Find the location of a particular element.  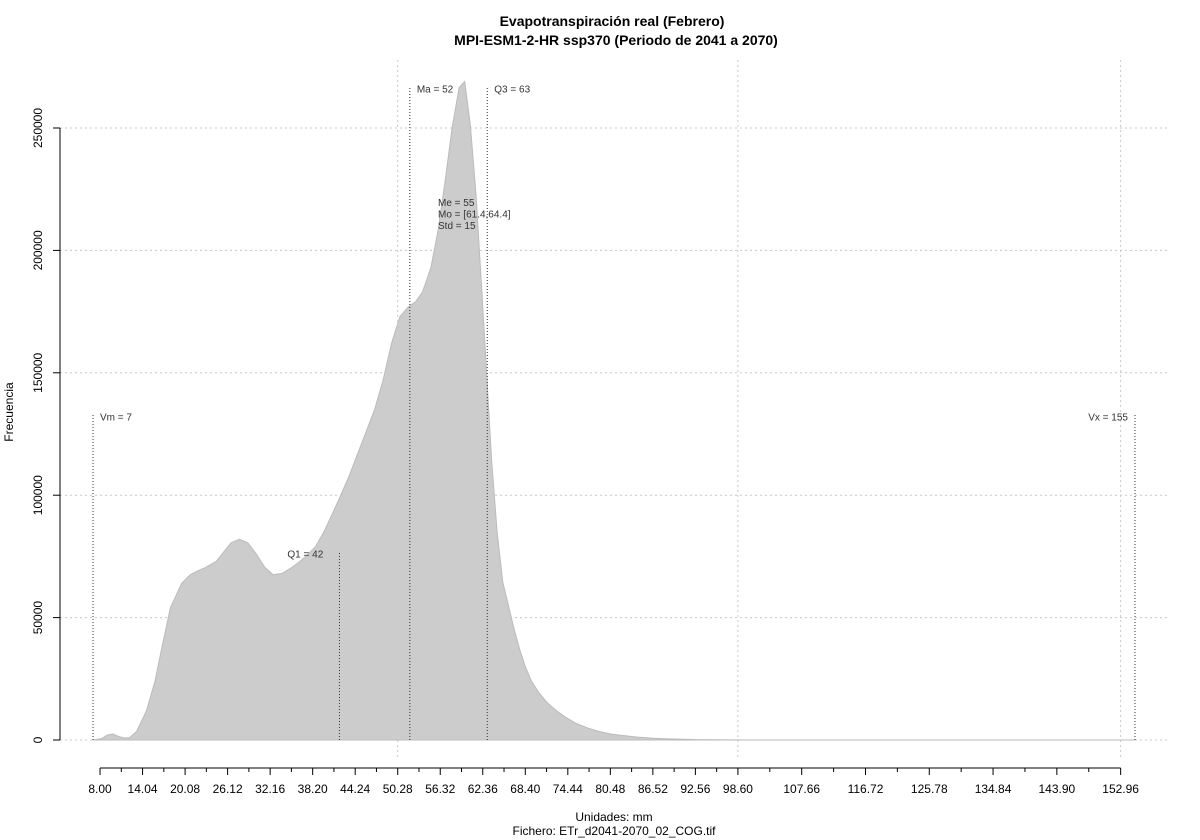

x-tick-label-10: 68.40 is located at coordinates (525, 789).